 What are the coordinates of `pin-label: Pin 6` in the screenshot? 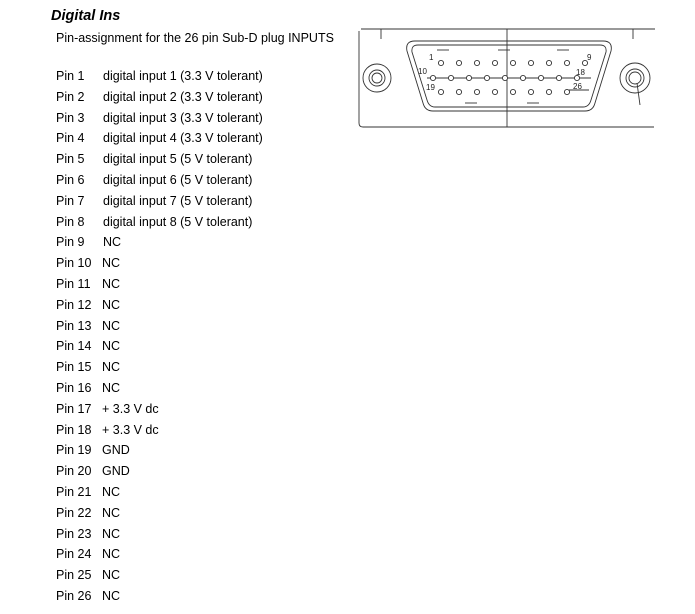 It's located at (70, 179).